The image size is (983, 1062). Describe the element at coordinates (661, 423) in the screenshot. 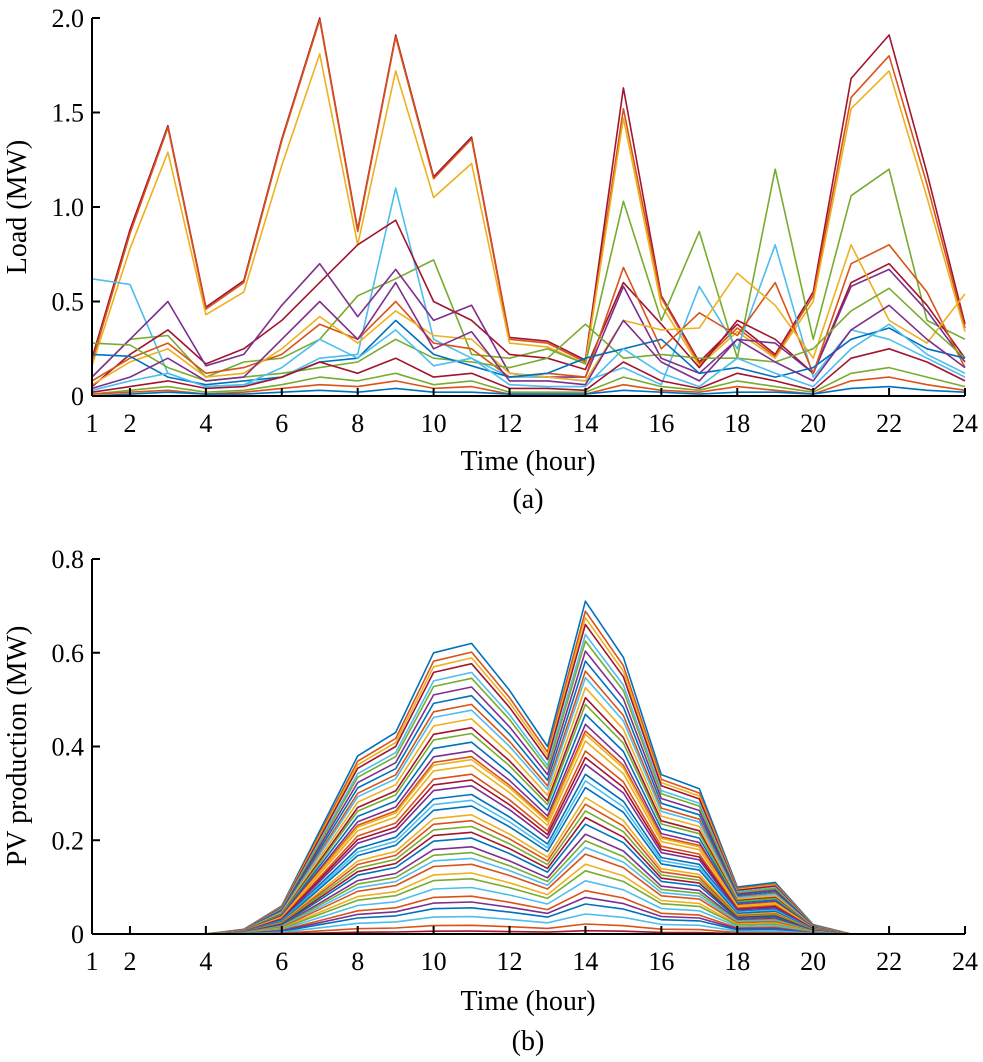

I see `load-x-tick-label: 16` at that location.